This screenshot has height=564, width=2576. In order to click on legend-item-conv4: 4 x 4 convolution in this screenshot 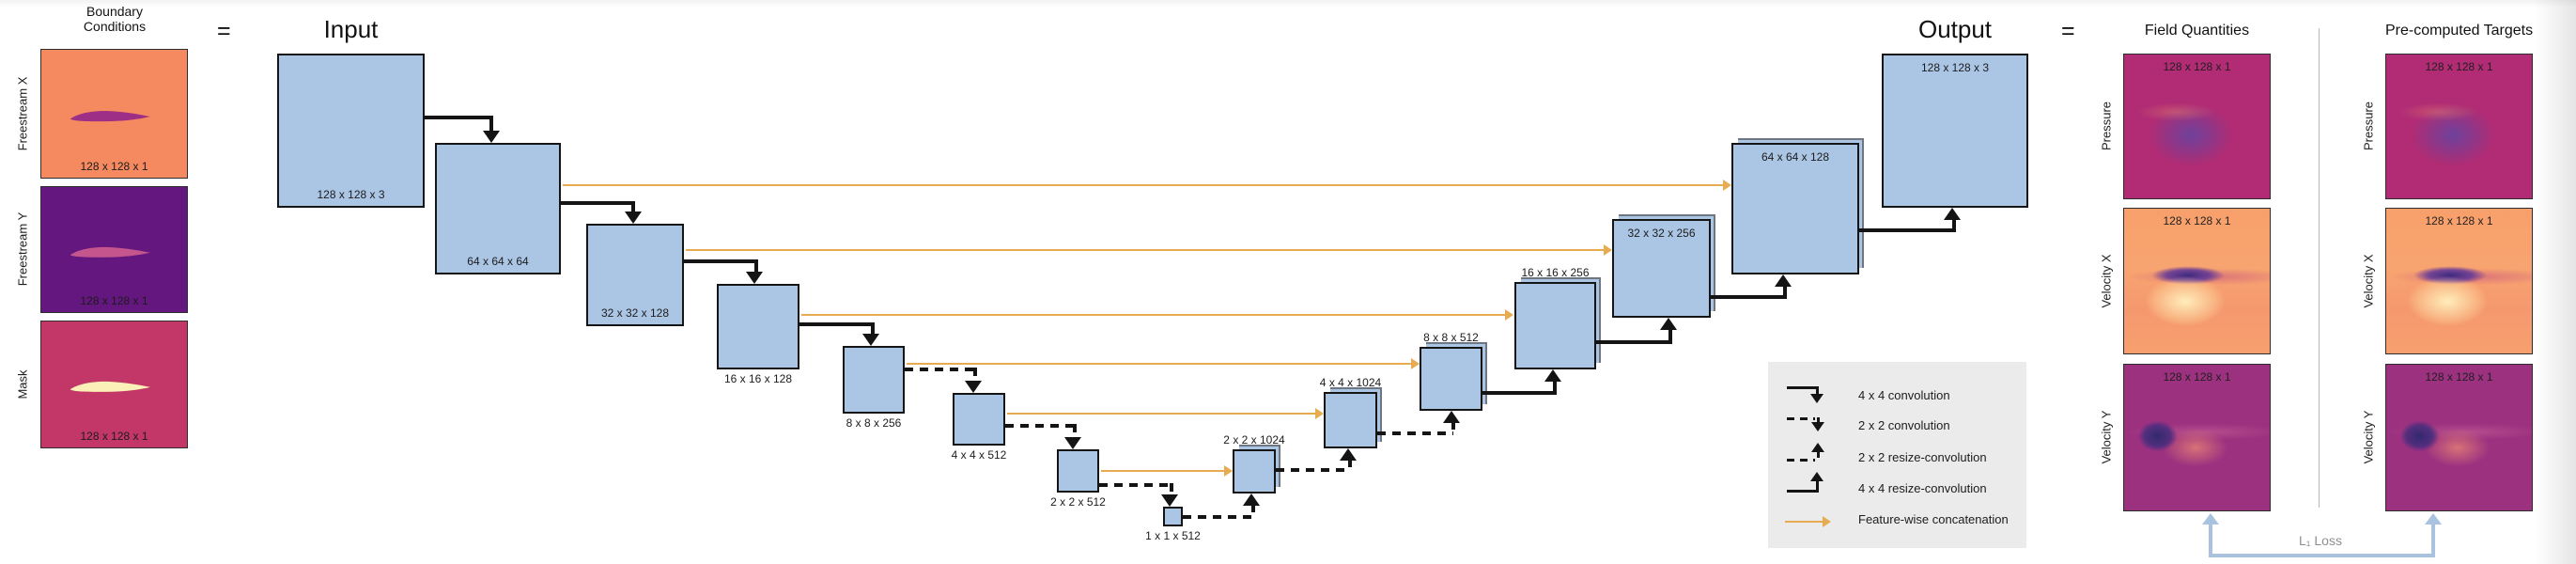, I will do `click(1904, 395)`.